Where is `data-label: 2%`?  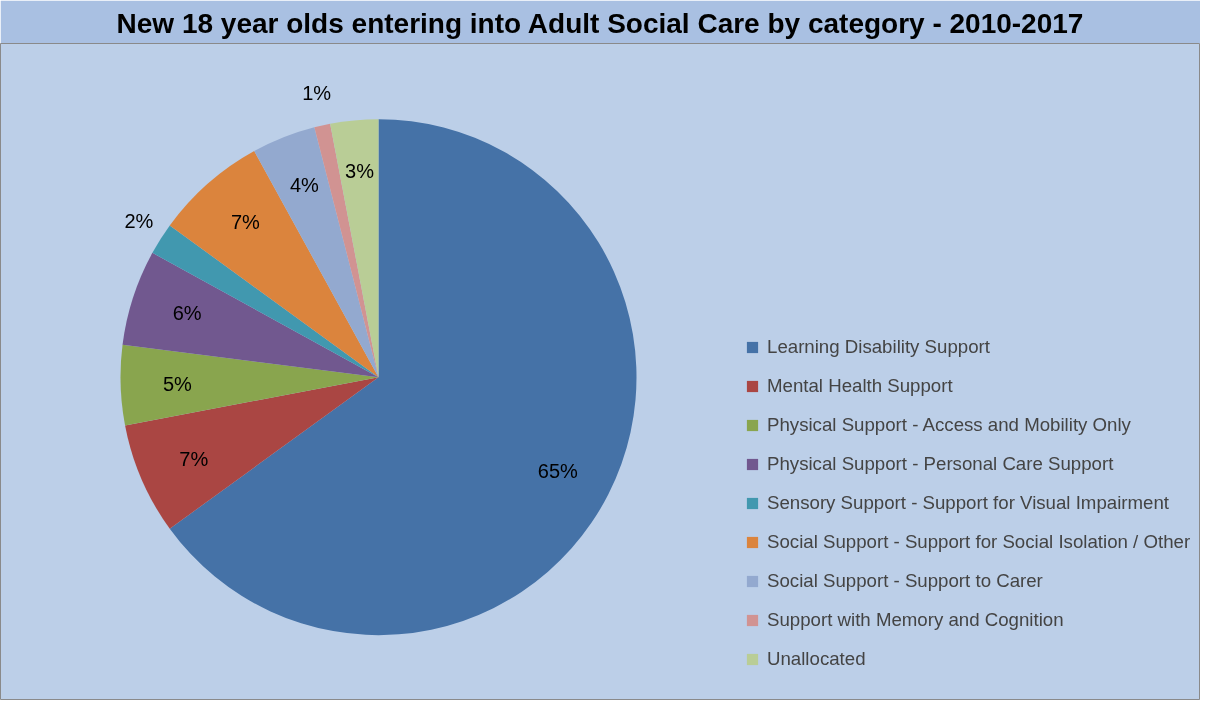
data-label: 2% is located at coordinates (139, 221).